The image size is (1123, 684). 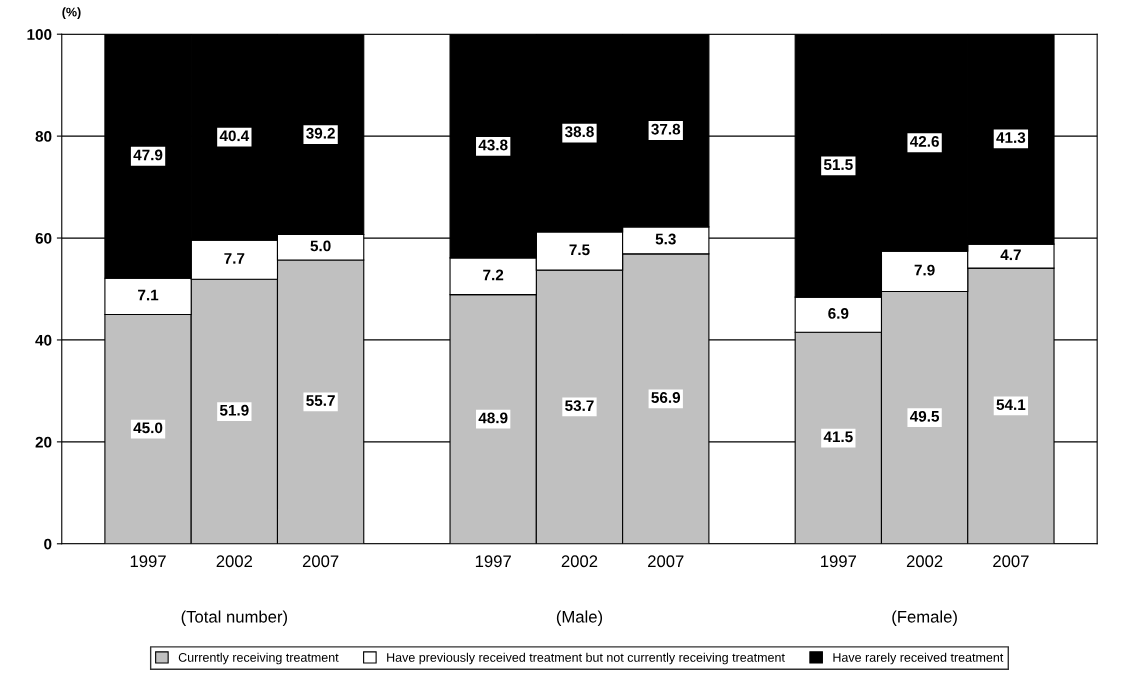 What do you see at coordinates (579, 132) in the screenshot?
I see `data-label: 38.8` at bounding box center [579, 132].